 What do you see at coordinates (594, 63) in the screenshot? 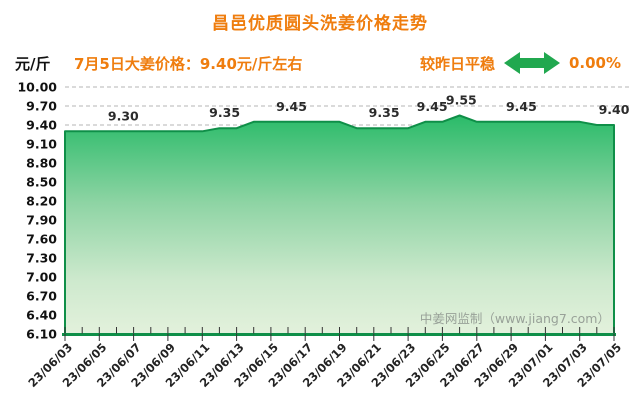
I see `trend-percent-value: 0.00%` at bounding box center [594, 63].